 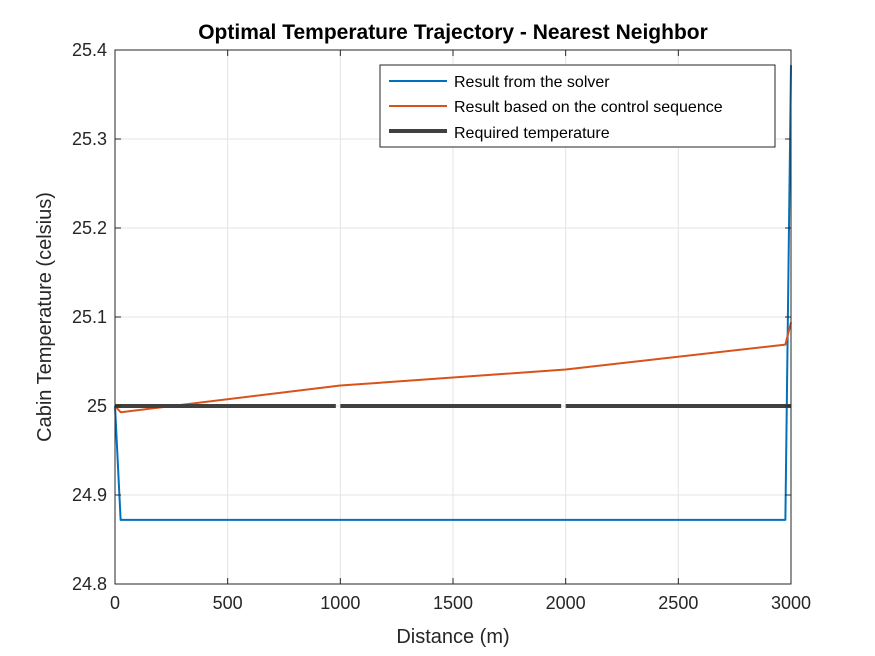 What do you see at coordinates (453, 603) in the screenshot?
I see `x-tick-label: 1500` at bounding box center [453, 603].